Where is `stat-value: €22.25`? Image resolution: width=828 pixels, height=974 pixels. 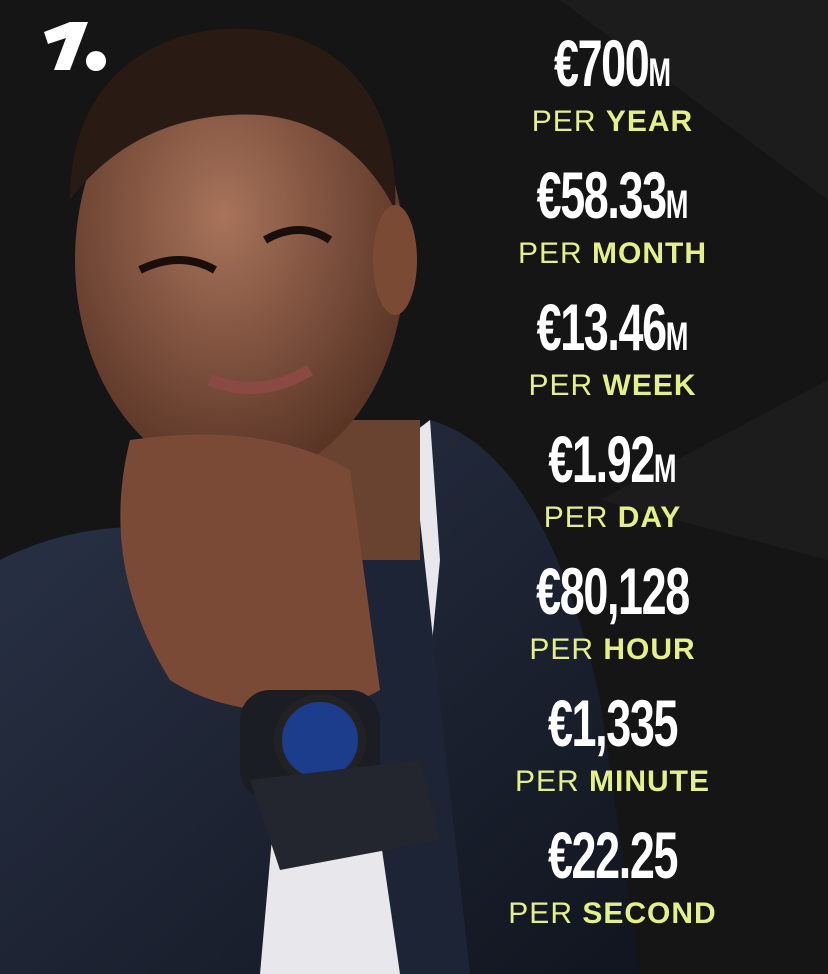 stat-value: €22.25 is located at coordinates (612, 855).